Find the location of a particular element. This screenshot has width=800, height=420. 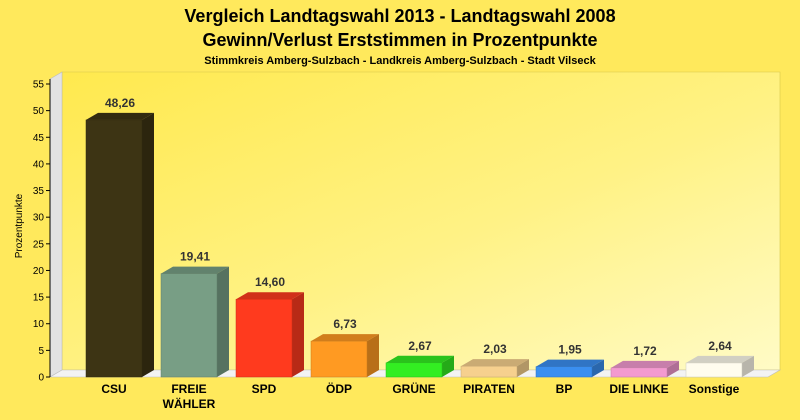

y-tick-label: 10 is located at coordinates (39, 324).